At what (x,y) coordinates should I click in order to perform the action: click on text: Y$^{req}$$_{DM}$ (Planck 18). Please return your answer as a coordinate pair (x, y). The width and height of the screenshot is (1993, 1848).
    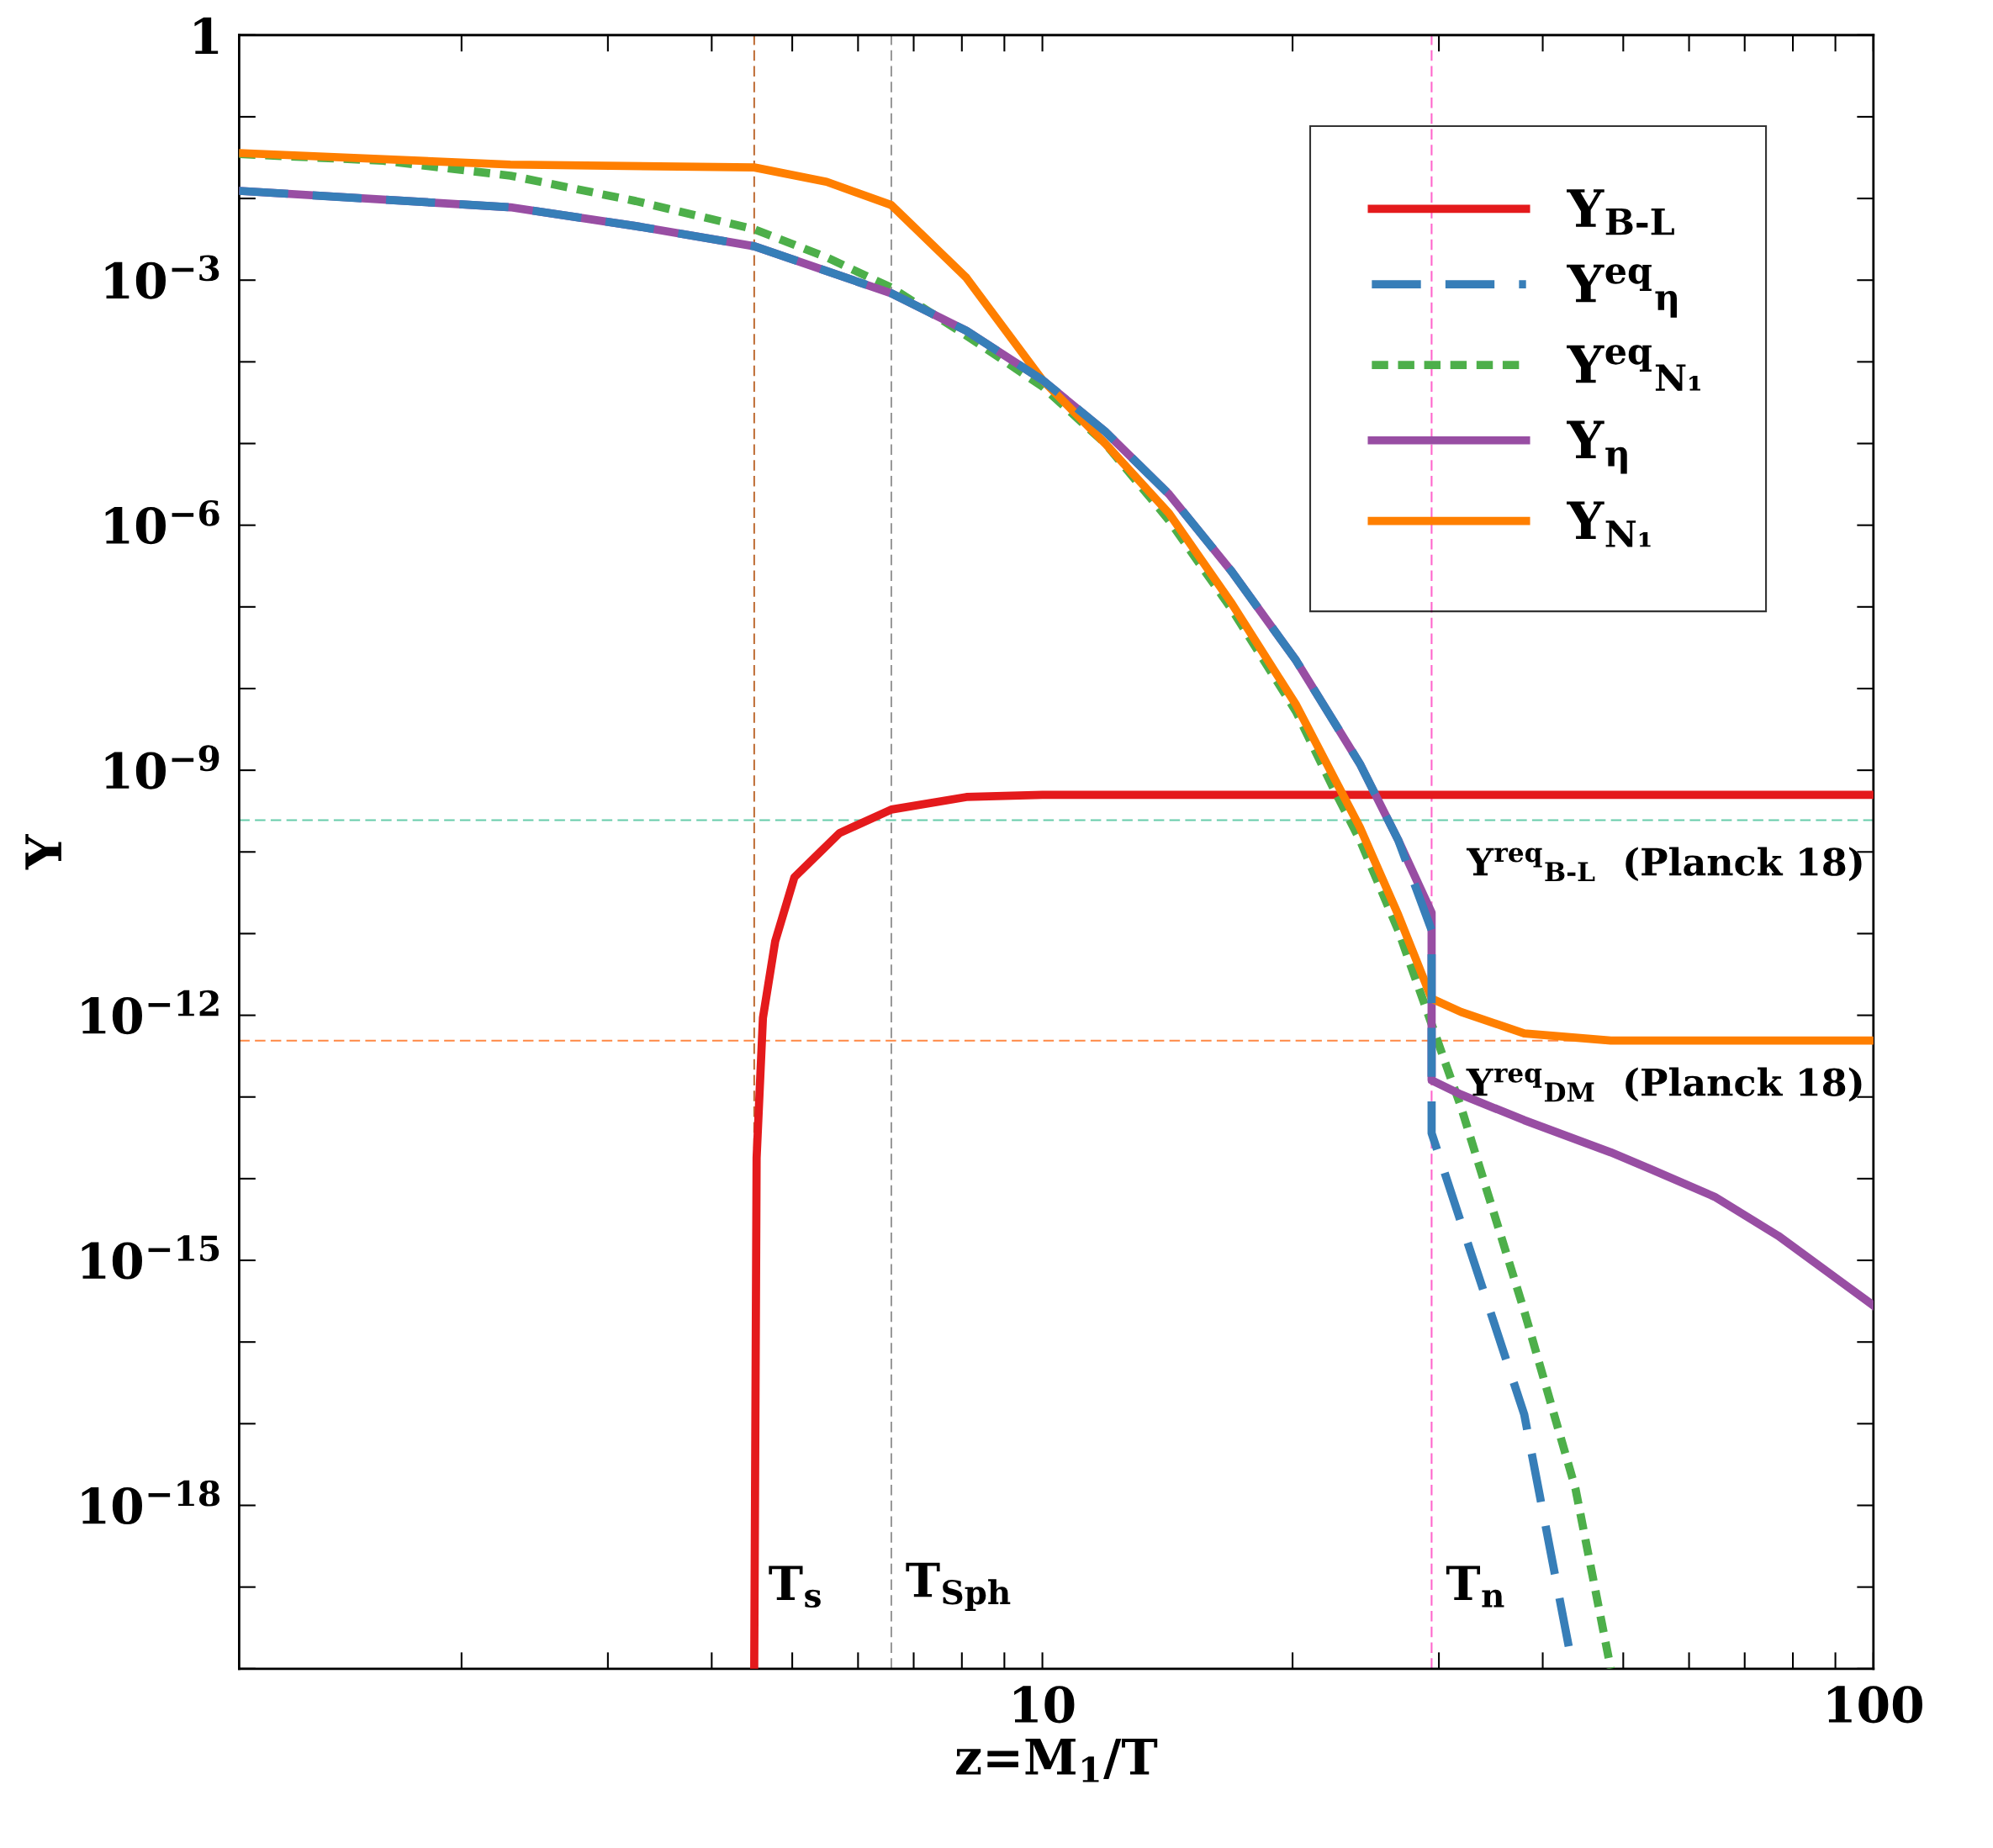
    Looking at the image, I should click on (1664, 1084).